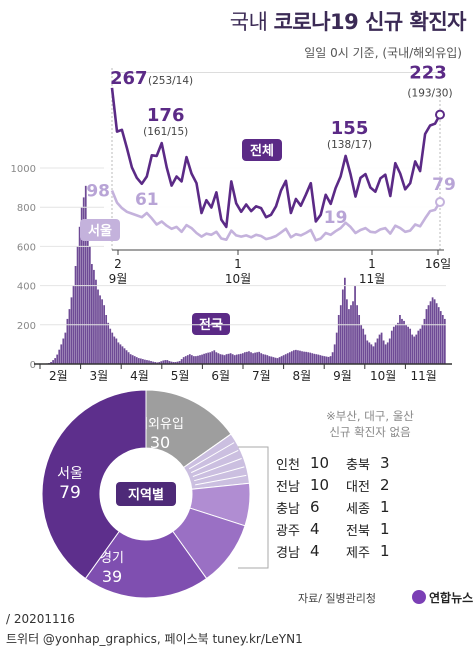 The image size is (474, 662). What do you see at coordinates (358, 531) in the screenshot?
I see `region-name: 전북` at bounding box center [358, 531].